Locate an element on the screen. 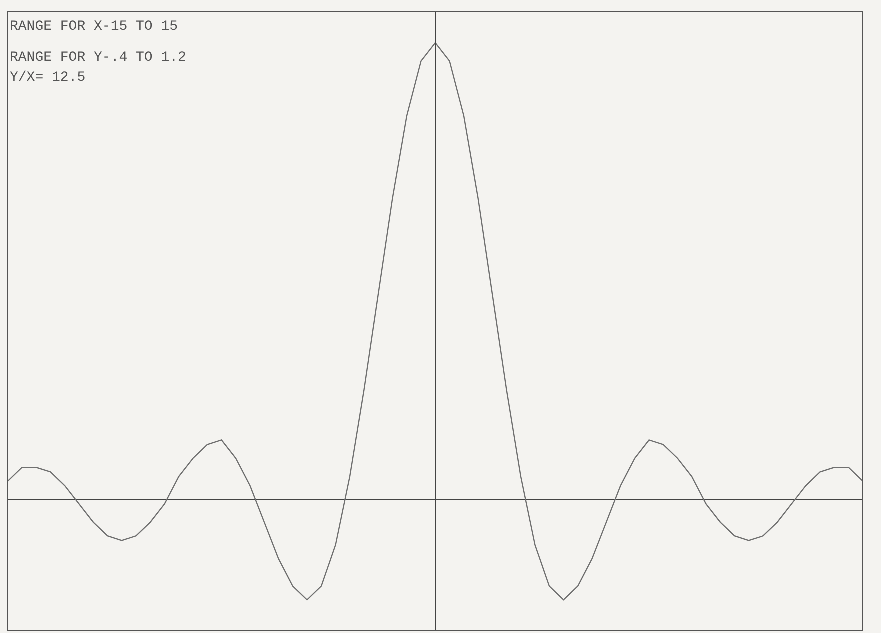 This screenshot has height=633, width=881. annotation: RANGE FOR Y-.4 TO 1.2 is located at coordinates (98, 58).